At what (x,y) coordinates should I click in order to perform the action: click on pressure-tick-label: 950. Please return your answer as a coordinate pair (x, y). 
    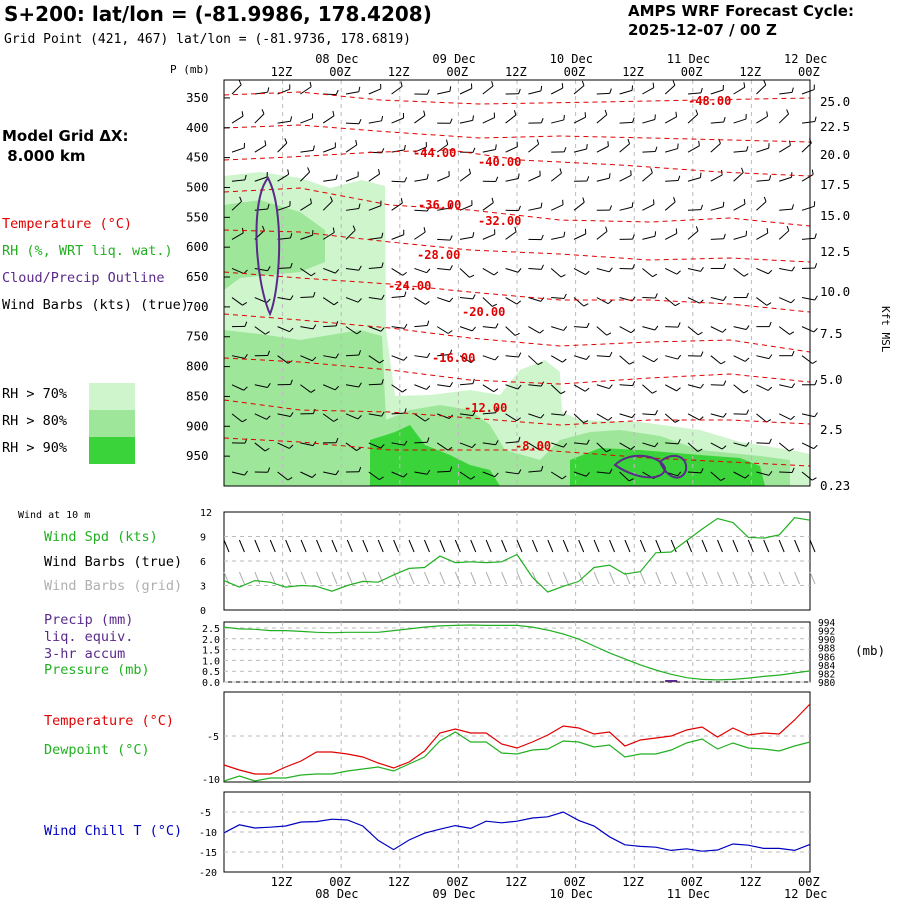
    Looking at the image, I should click on (197, 455).